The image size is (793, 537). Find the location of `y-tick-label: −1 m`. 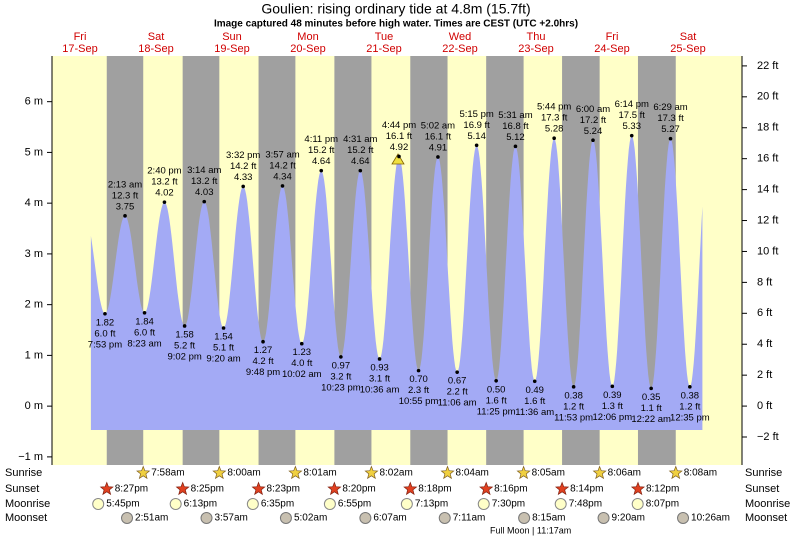

y-tick-label: −1 m is located at coordinates (30, 457).